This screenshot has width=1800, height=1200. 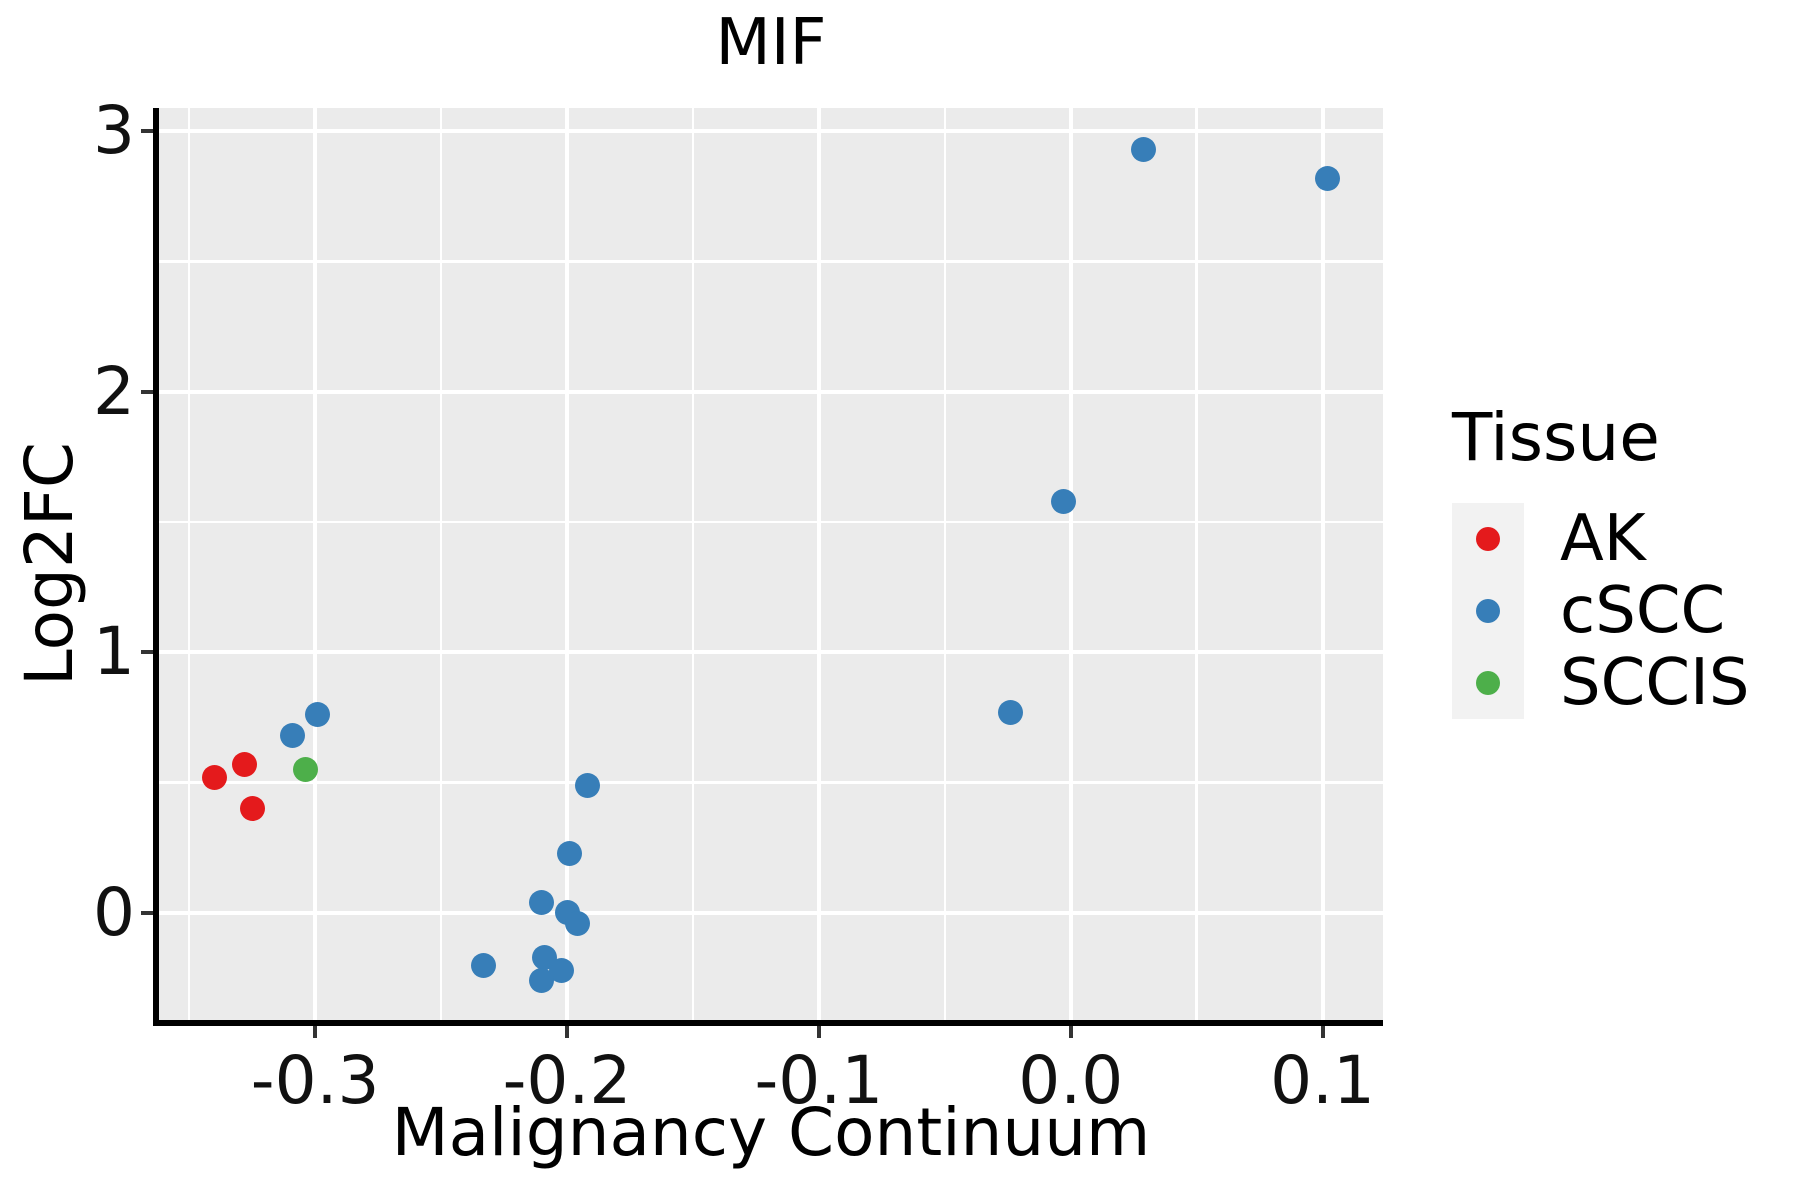 I want to click on y-tick-label: 3, so click(x=114, y=131).